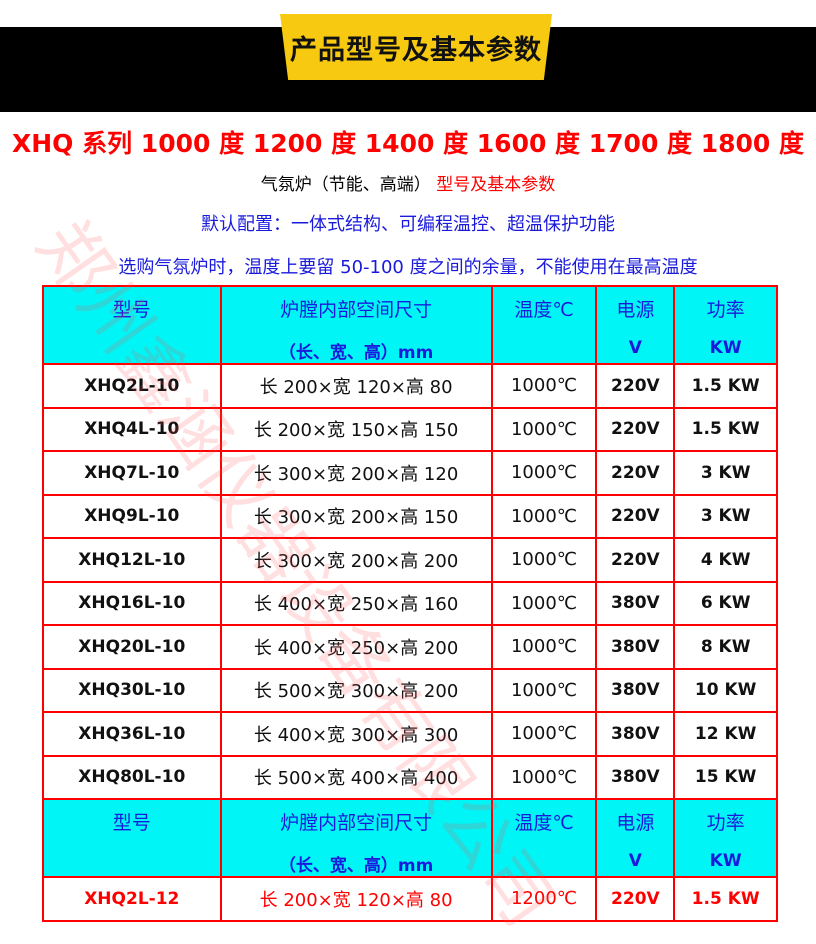 This screenshot has height=944, width=816. What do you see at coordinates (132, 560) in the screenshot?
I see `cell-model: XHQ12L-10` at bounding box center [132, 560].